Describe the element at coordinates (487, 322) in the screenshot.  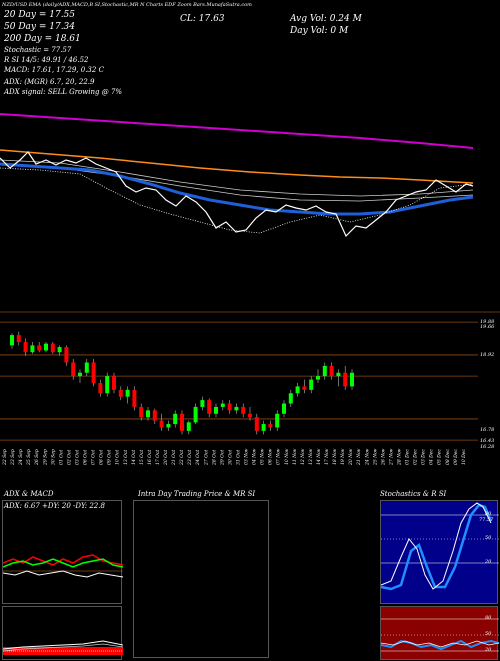
I see `price-level-label: 19.88` at that location.